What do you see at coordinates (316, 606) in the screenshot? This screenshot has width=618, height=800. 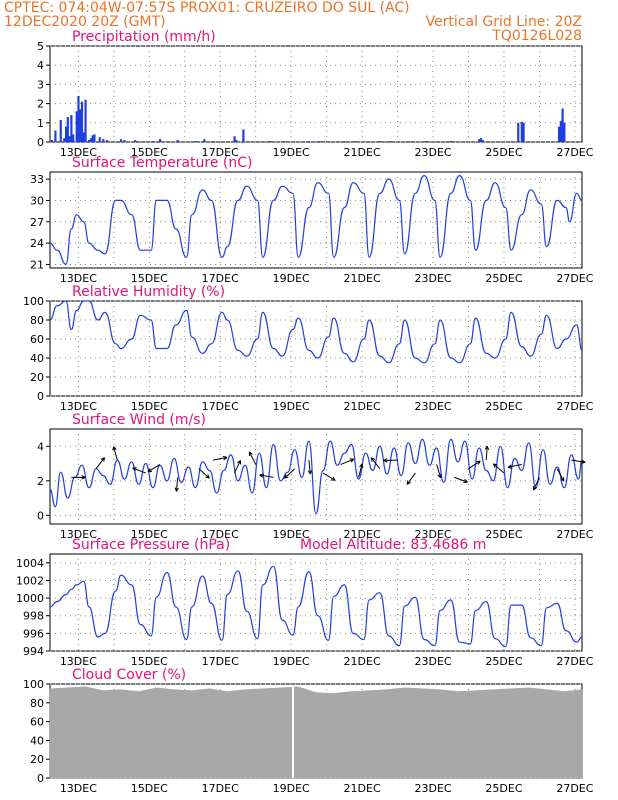 I see `pres-line` at bounding box center [316, 606].